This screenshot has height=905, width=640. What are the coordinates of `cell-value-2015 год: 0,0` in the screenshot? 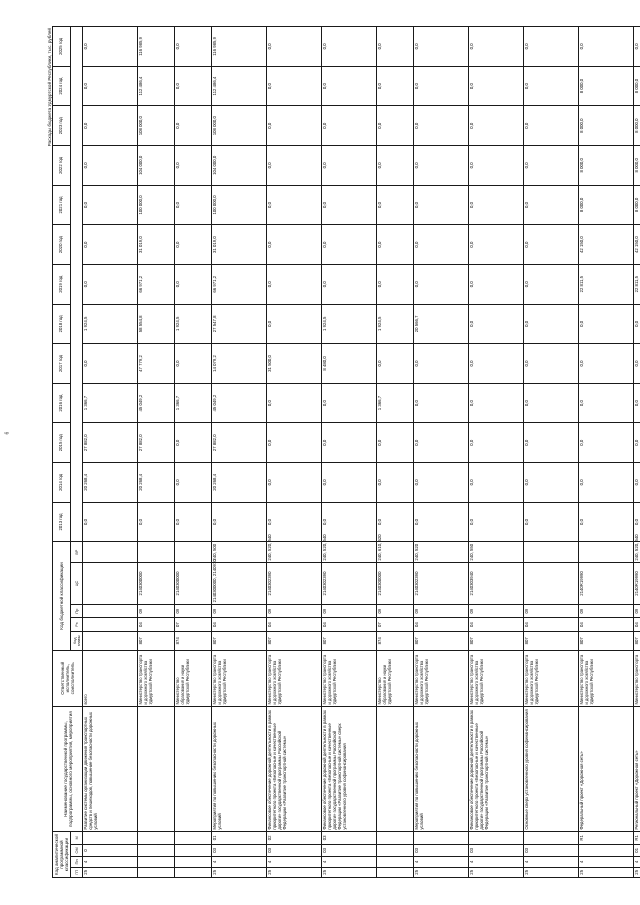 It's located at (496, 442).